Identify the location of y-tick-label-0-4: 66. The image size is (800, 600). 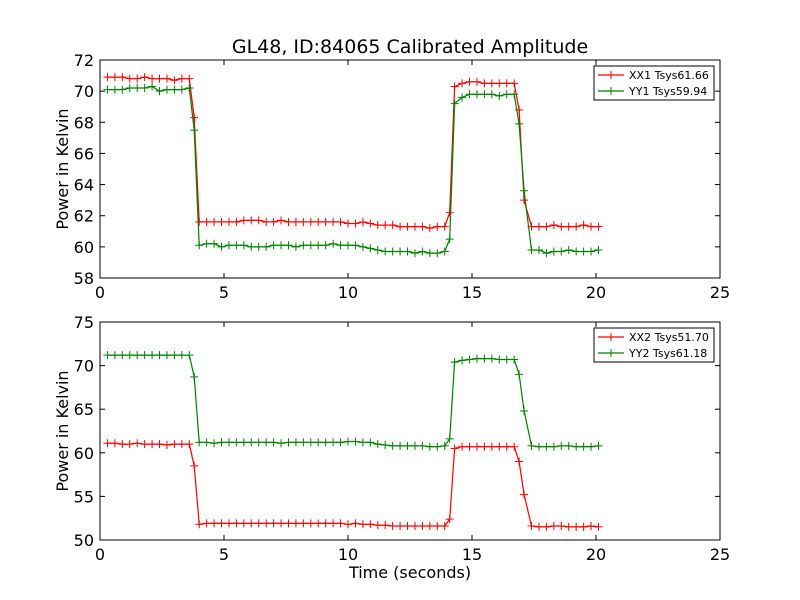
(84, 153).